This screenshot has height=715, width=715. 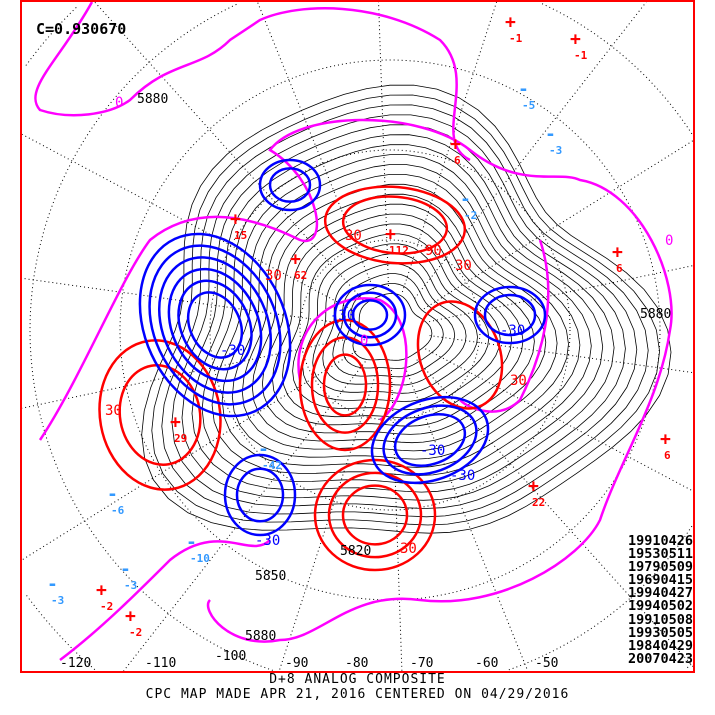 I want to click on analog-date: 19940502, so click(x=660, y=606).